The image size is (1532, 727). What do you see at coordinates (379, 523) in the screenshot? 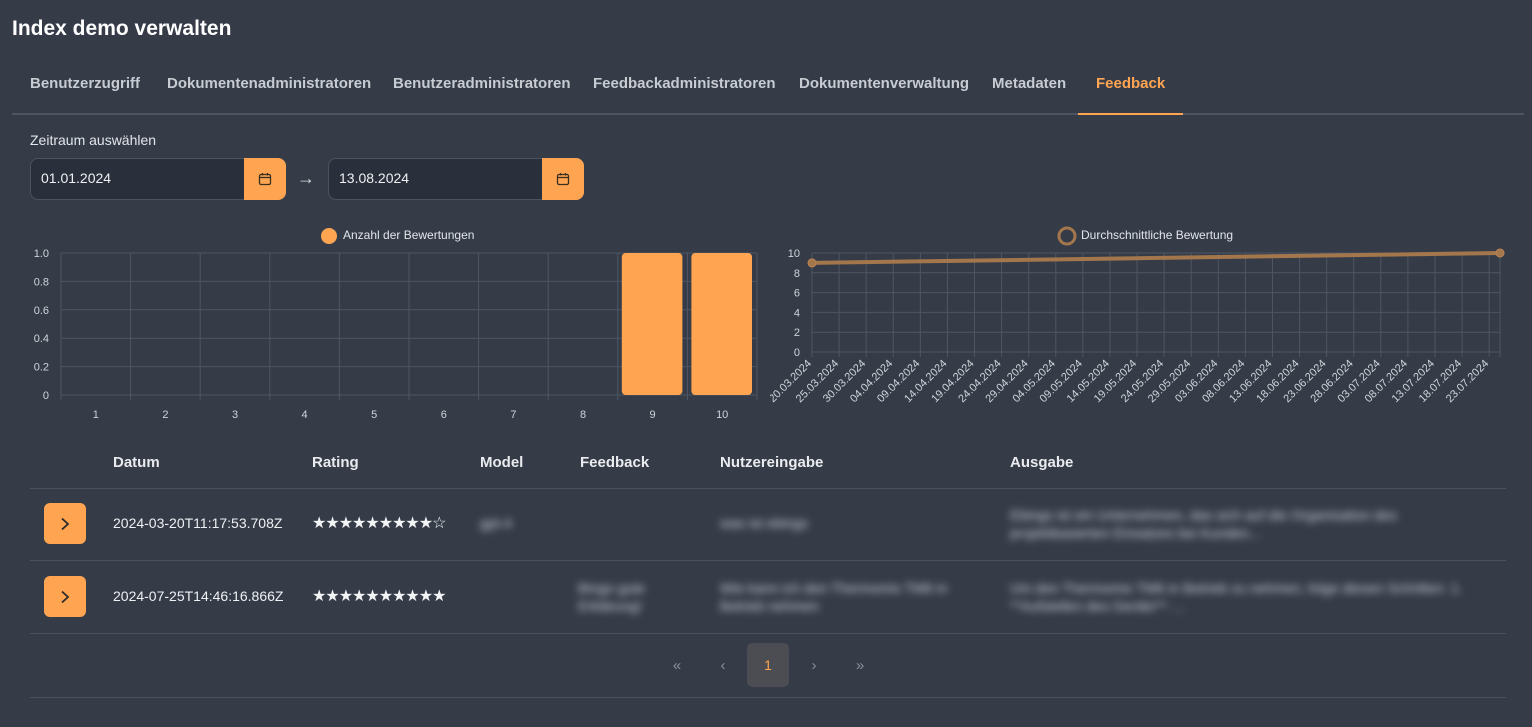
I see `row-rating-stars: ★★★★★★★★★☆` at bounding box center [379, 523].